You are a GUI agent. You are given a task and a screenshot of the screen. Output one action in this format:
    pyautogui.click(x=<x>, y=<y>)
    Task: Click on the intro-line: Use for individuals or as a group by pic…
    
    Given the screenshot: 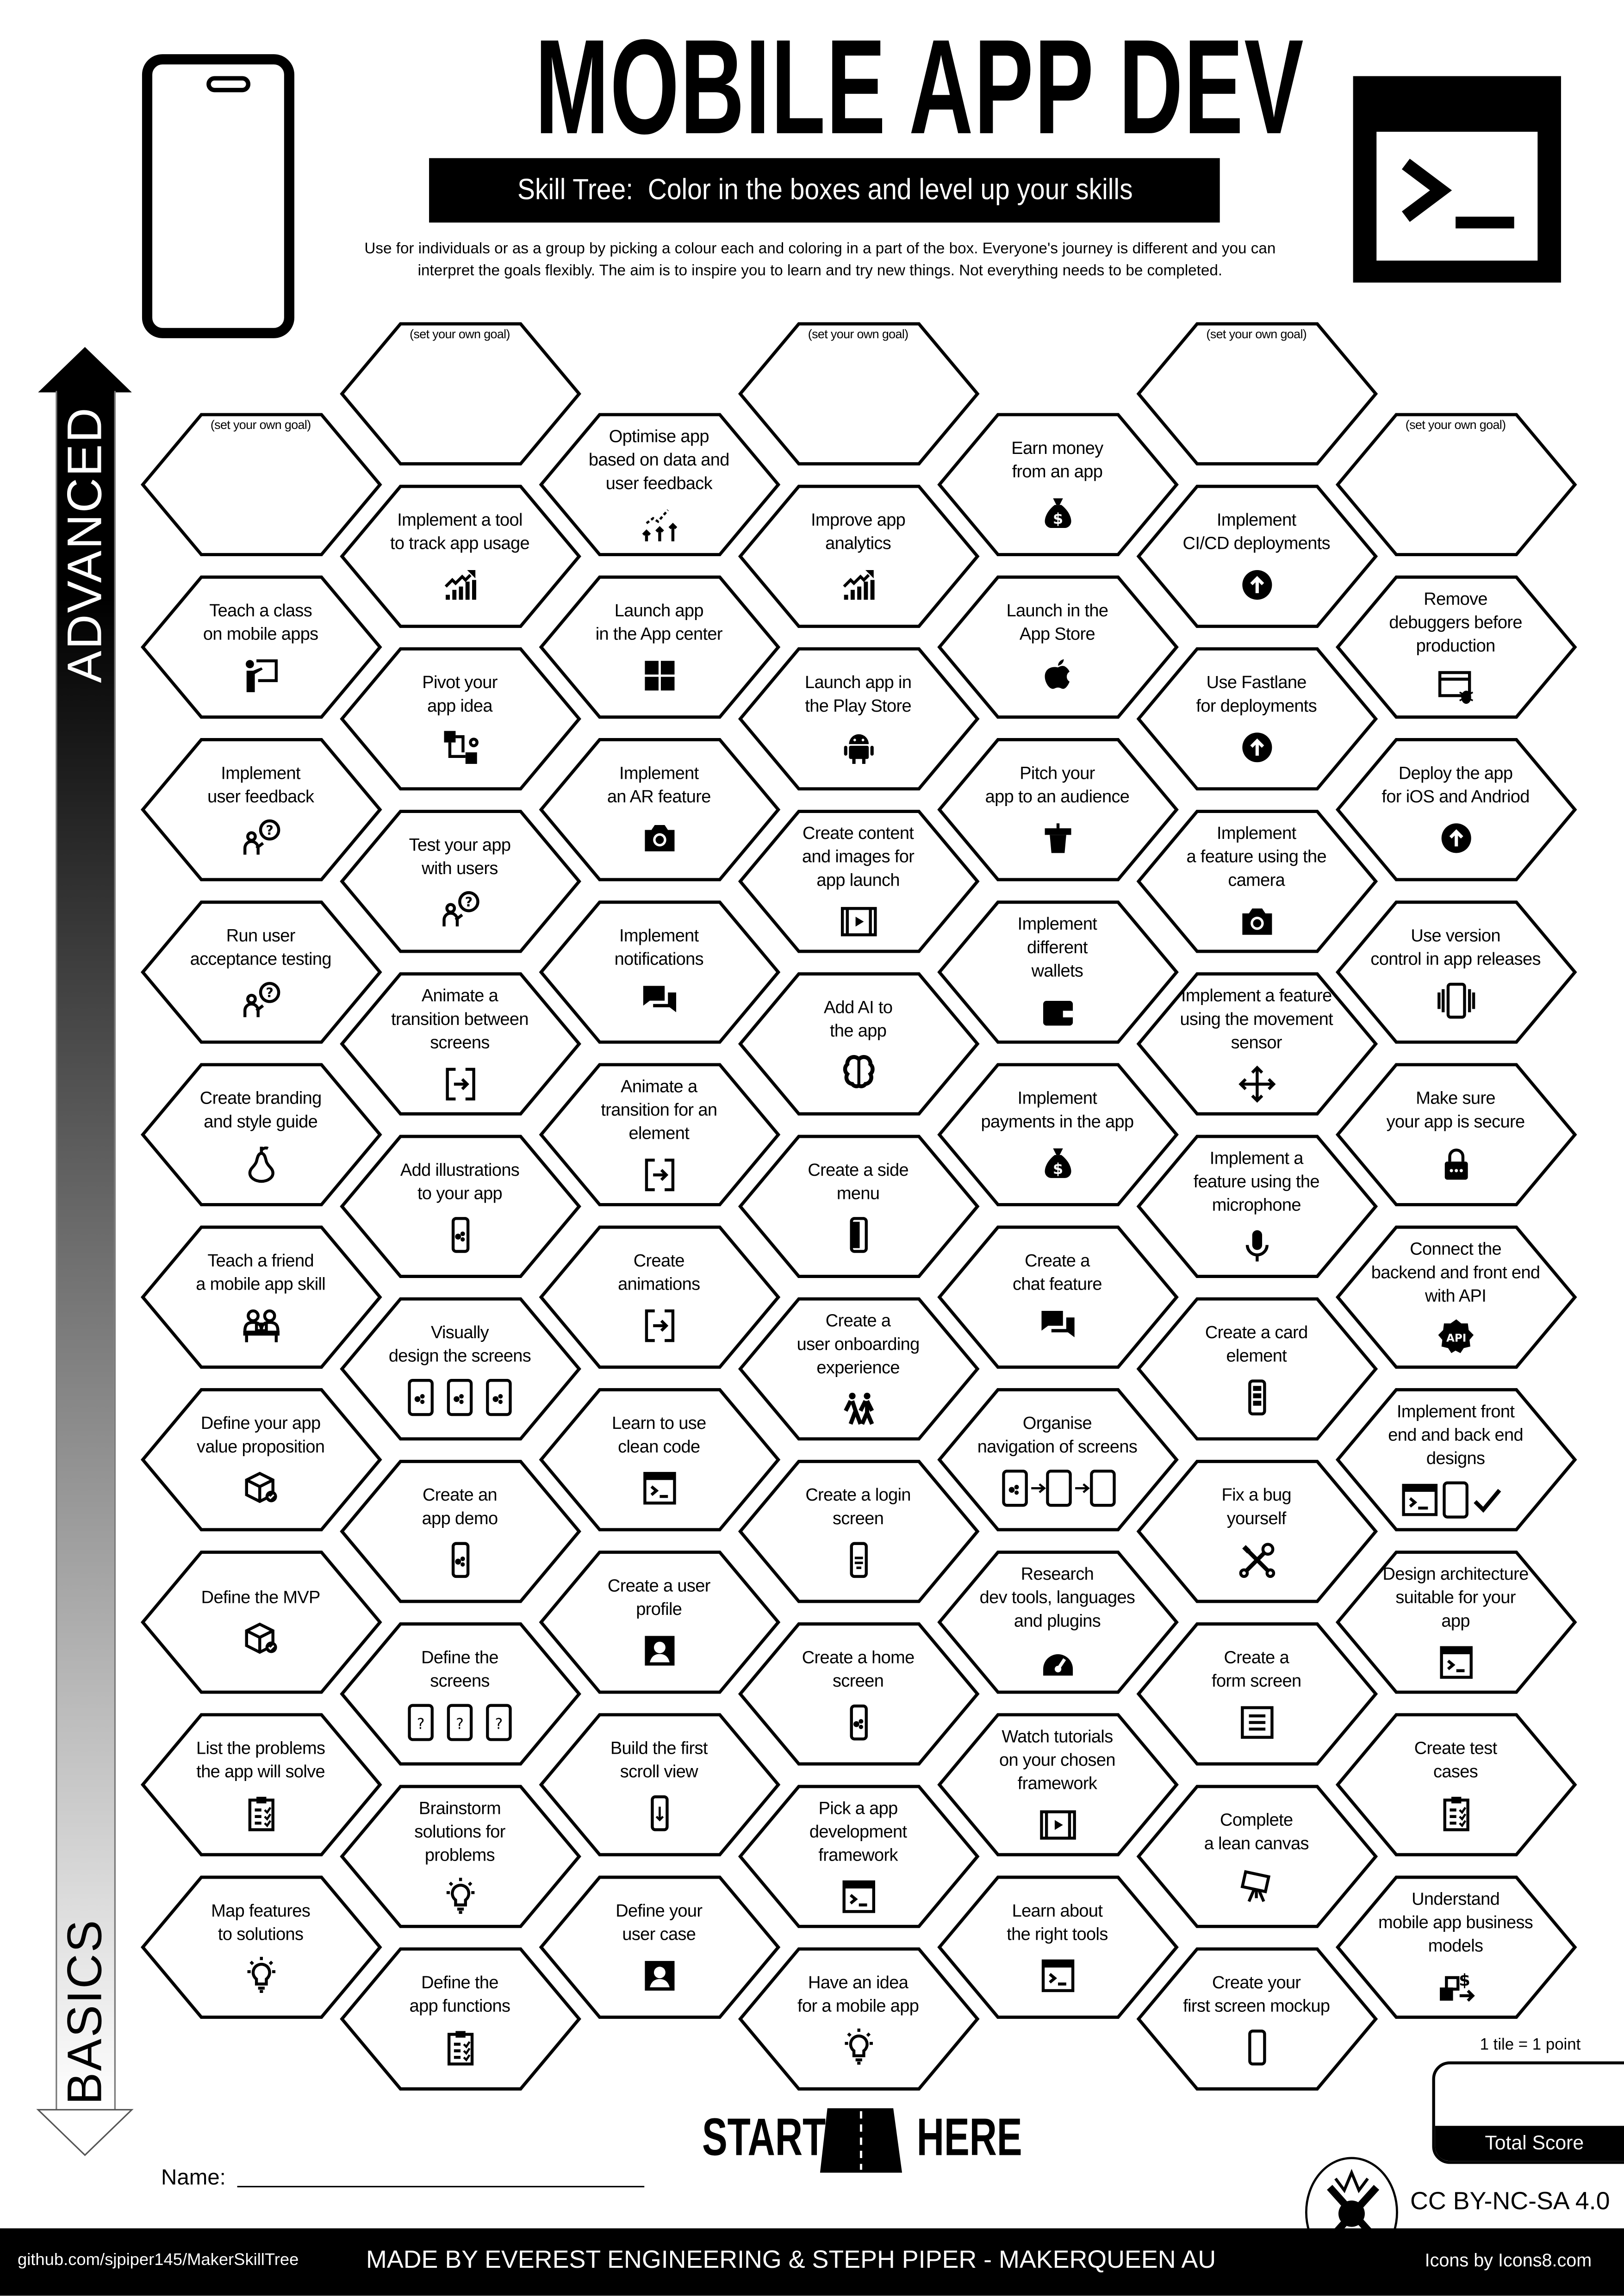 What is the action you would take?
    pyautogui.click(x=820, y=249)
    